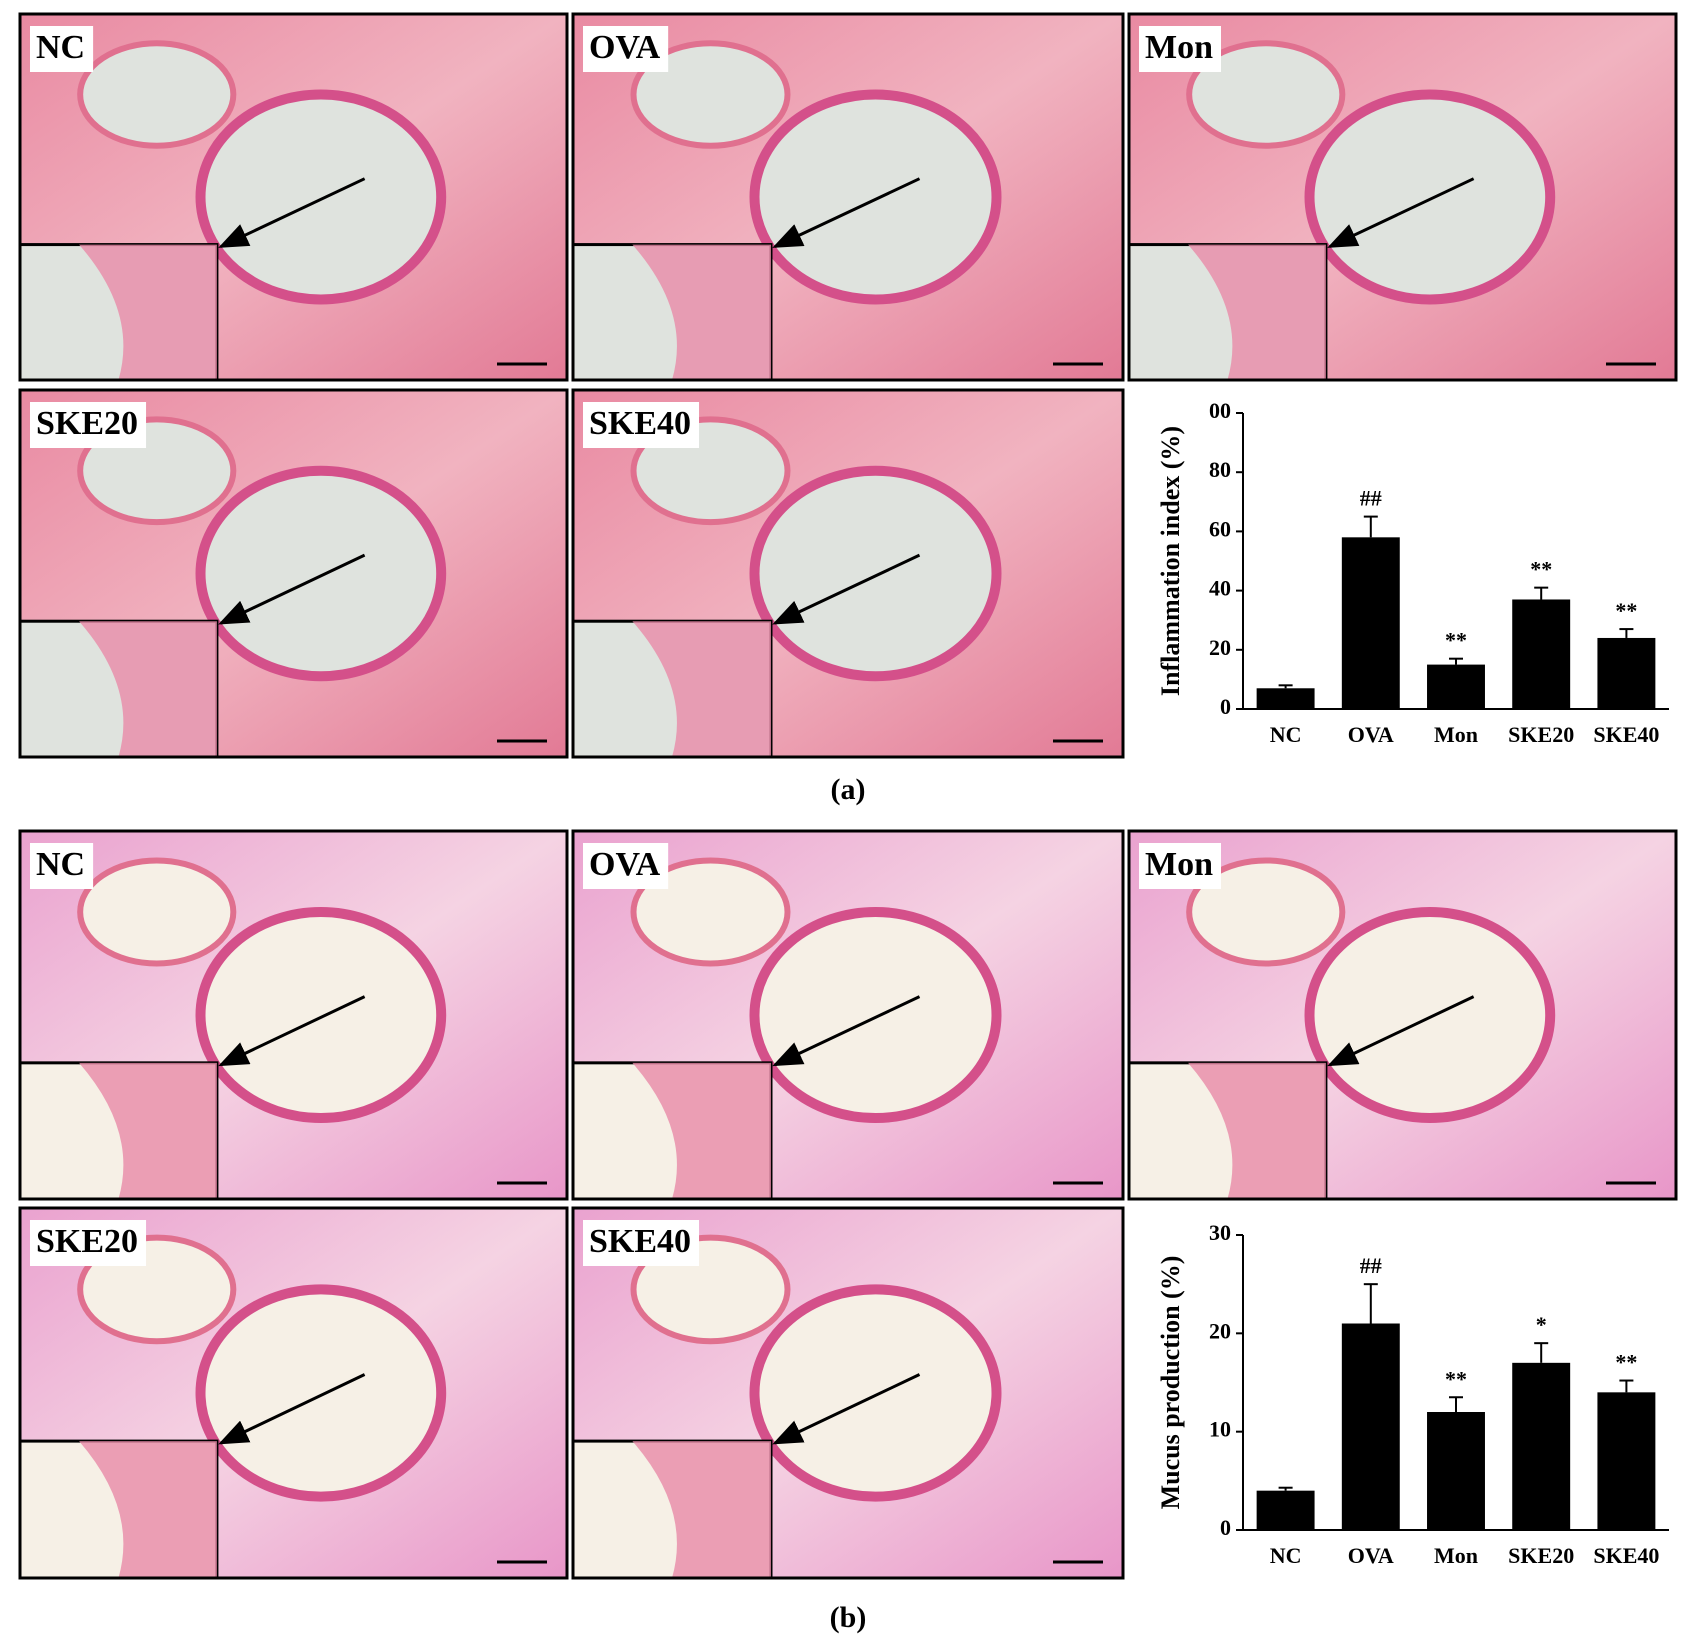 The height and width of the screenshot is (1648, 1691). Describe the element at coordinates (1220, 1232) in the screenshot. I see `y-tick-label: 30` at that location.